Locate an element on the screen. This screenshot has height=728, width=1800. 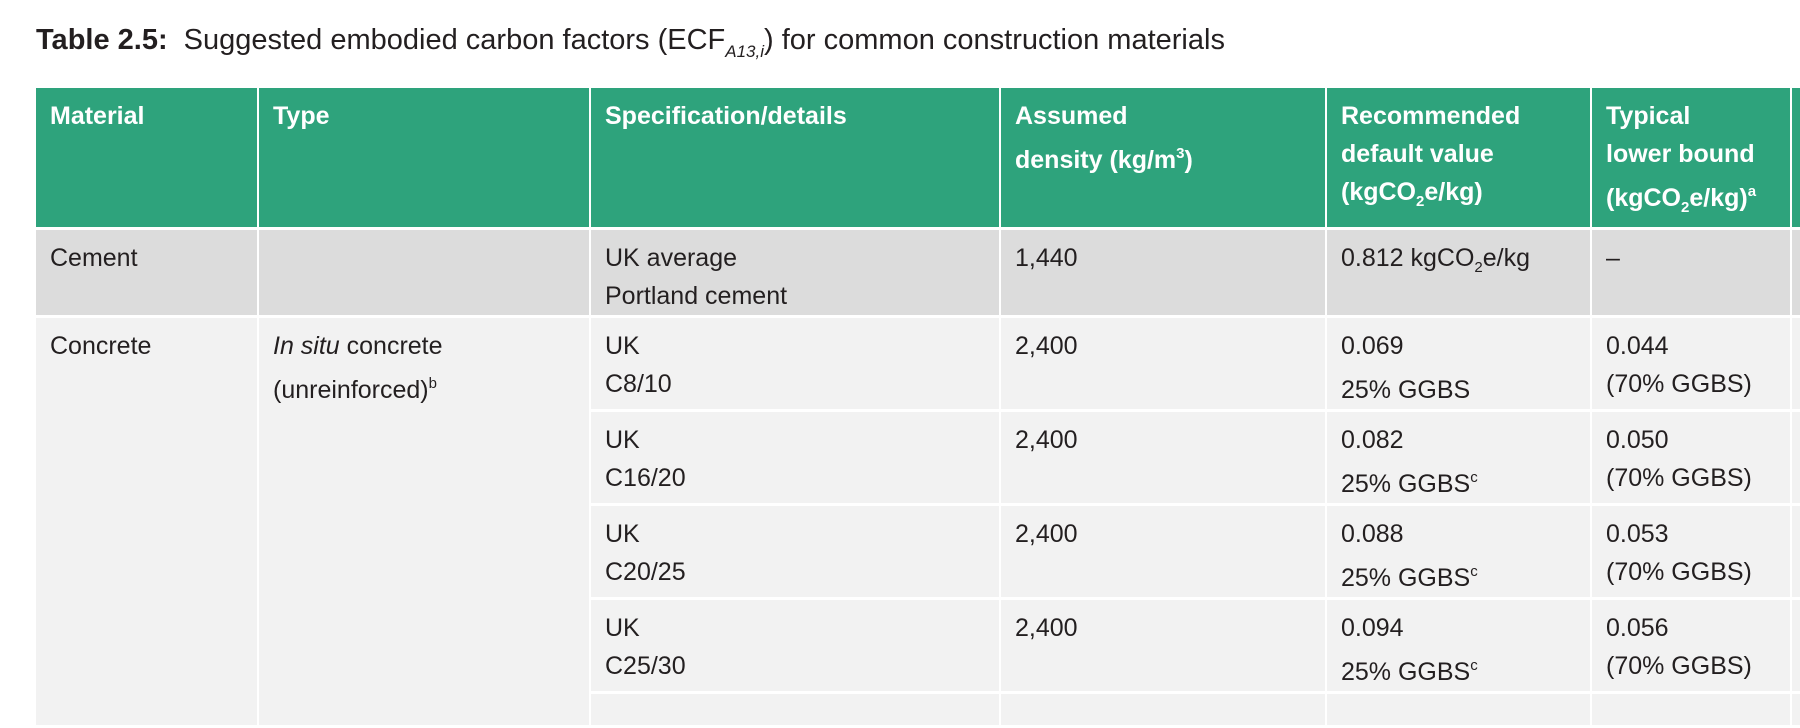
cell-material: Cement is located at coordinates (147, 273).